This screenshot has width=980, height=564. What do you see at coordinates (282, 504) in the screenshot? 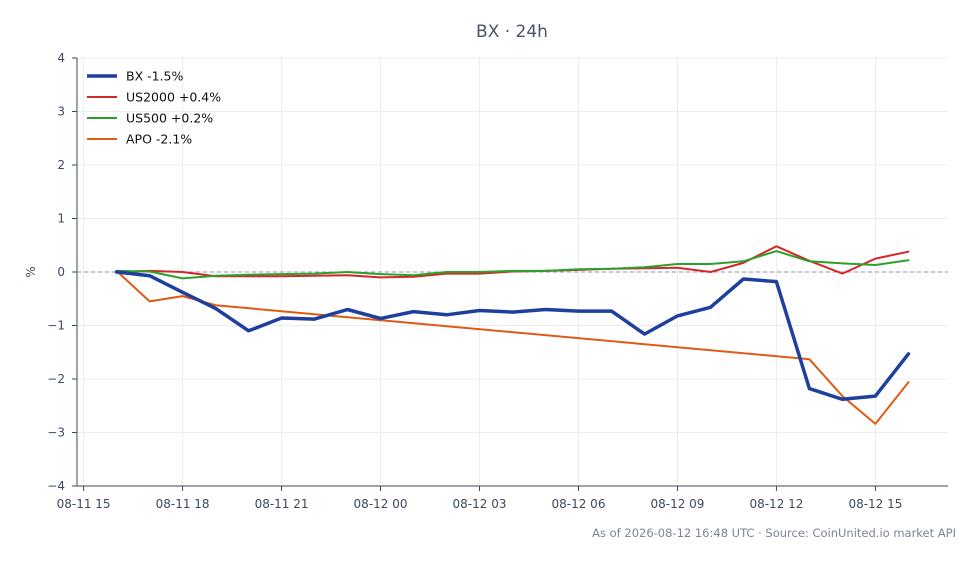
I see `x-tick-label: 08-11 21` at bounding box center [282, 504].